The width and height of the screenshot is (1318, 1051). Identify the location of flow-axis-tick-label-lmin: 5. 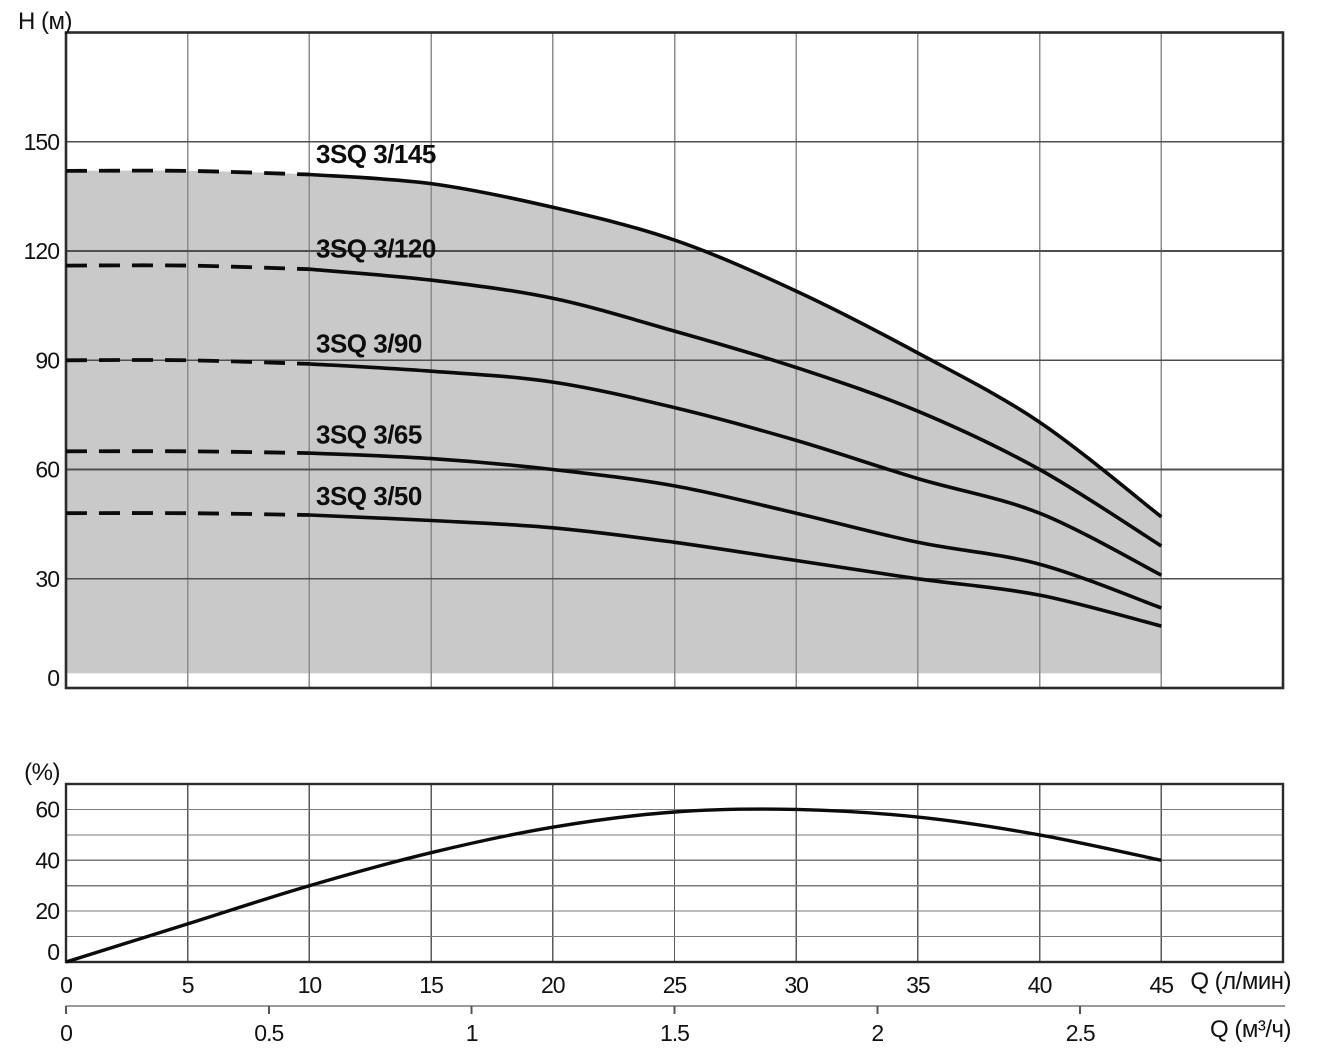
(188, 985).